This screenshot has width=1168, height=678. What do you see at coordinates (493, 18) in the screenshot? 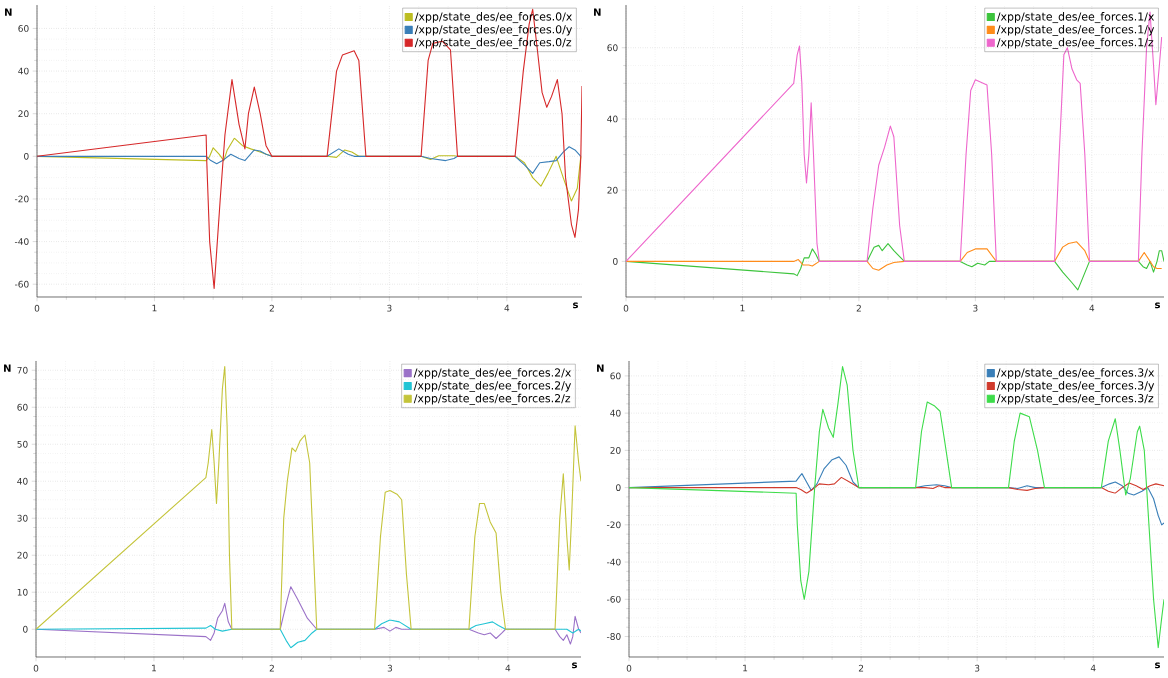
I see `legend-label: /xpp/state_des/ee_forces.0/x` at bounding box center [493, 18].